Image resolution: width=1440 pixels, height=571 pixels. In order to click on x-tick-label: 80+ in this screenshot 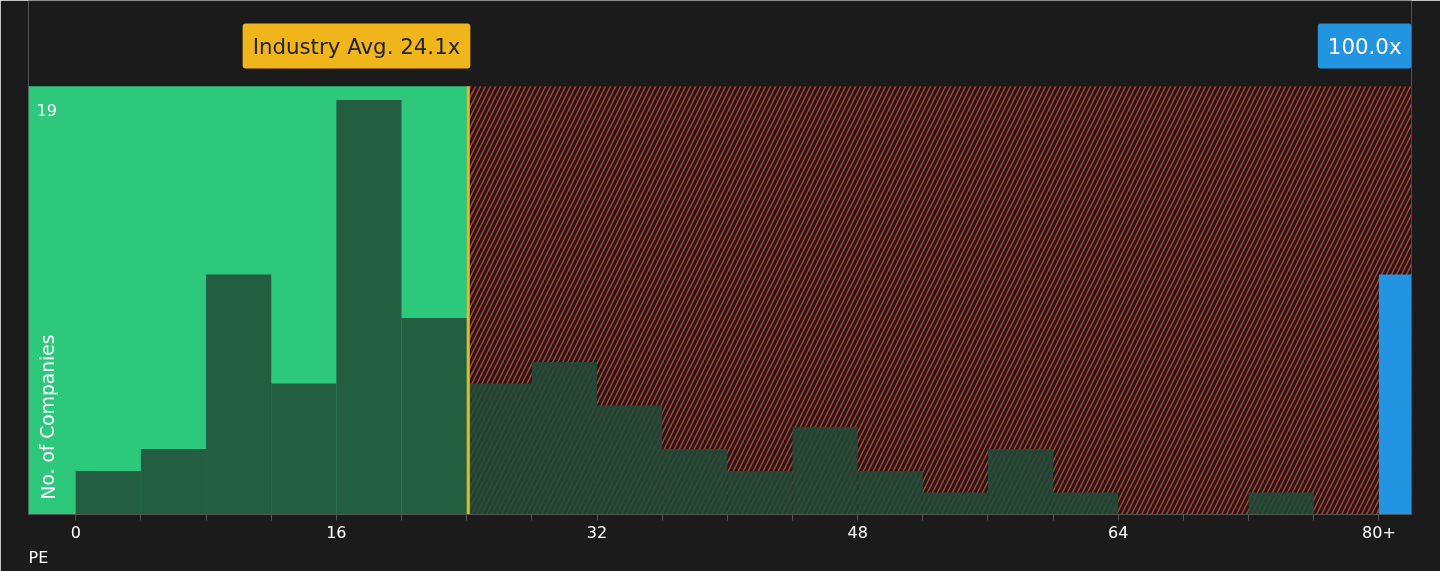, I will do `click(1379, 532)`.